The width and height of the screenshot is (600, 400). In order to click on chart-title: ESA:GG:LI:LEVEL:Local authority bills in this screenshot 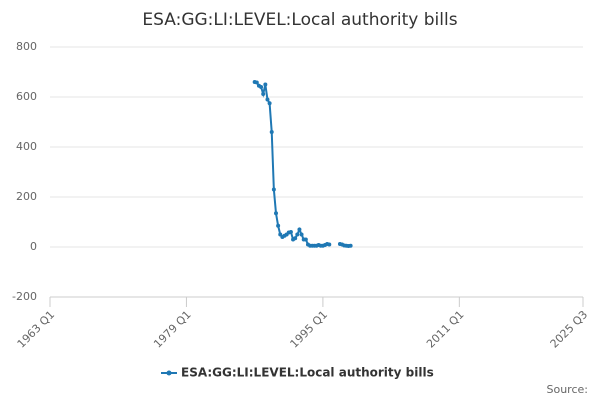, I will do `click(299, 20)`.